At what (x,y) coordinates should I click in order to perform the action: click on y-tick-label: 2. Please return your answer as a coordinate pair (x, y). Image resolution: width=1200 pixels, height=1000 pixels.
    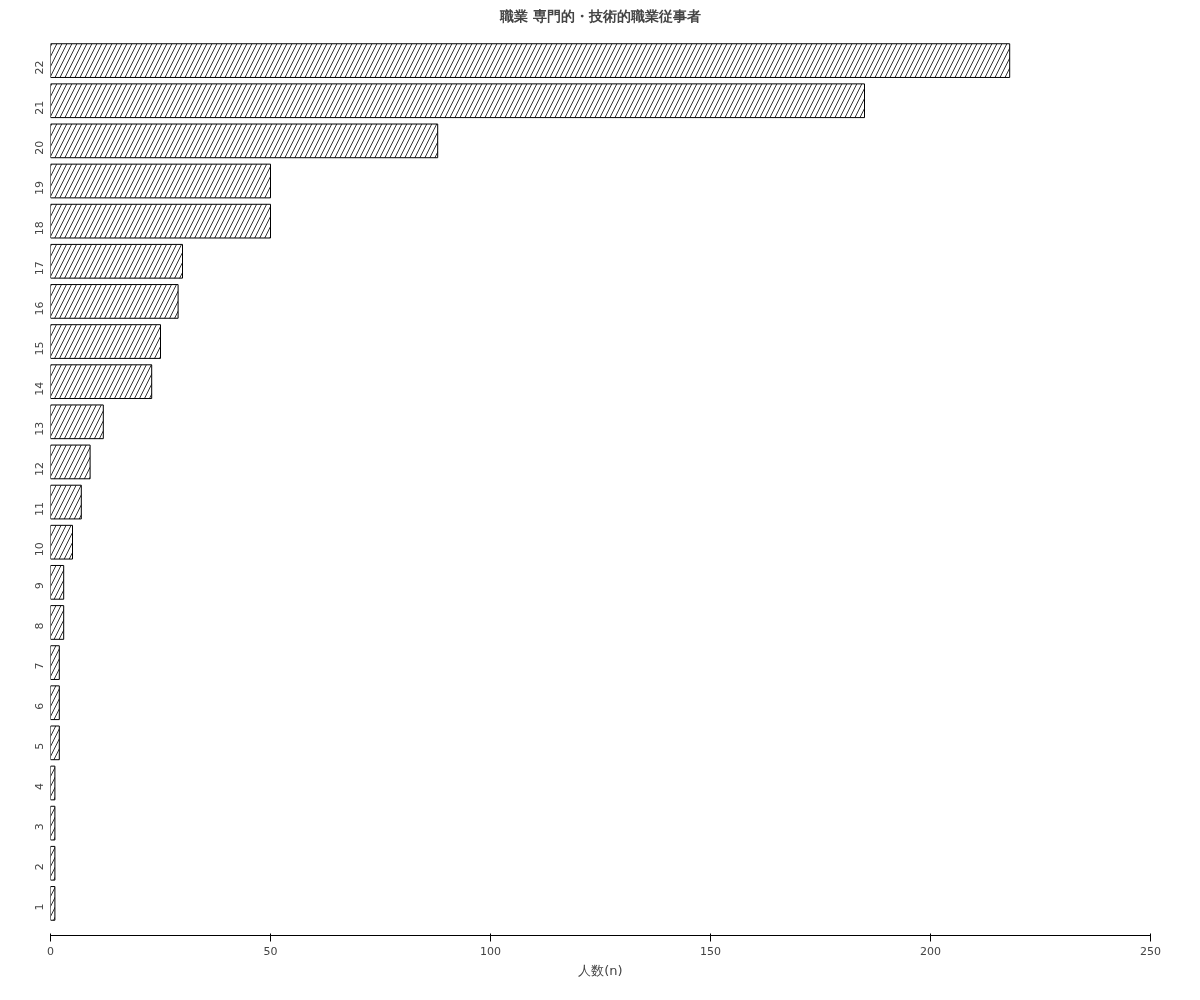
    Looking at the image, I should click on (40, 867).